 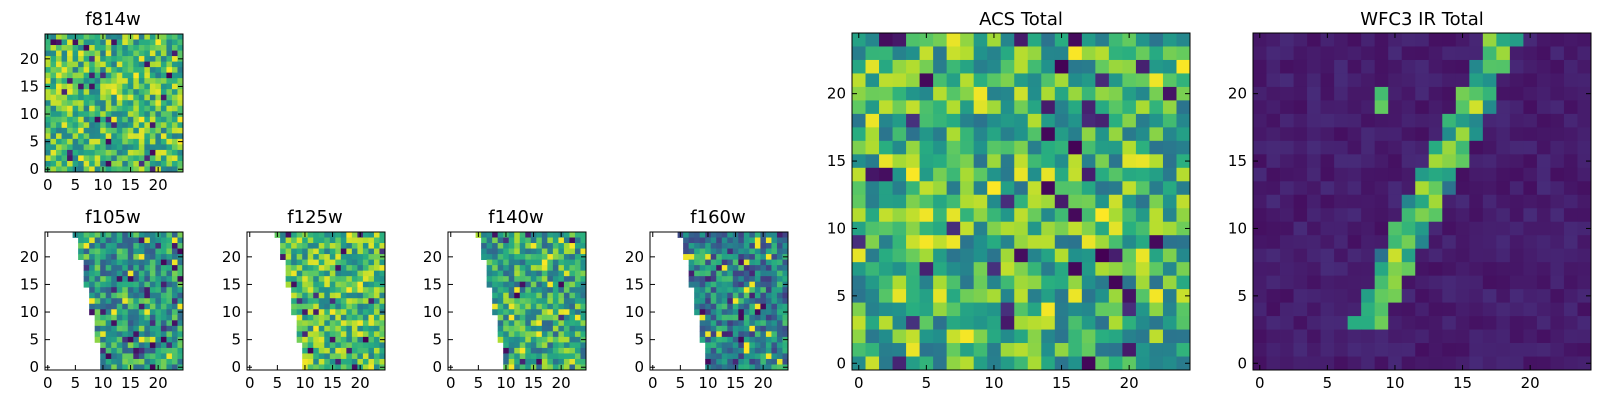 I want to click on tick-label: 10, so click(x=304, y=383).